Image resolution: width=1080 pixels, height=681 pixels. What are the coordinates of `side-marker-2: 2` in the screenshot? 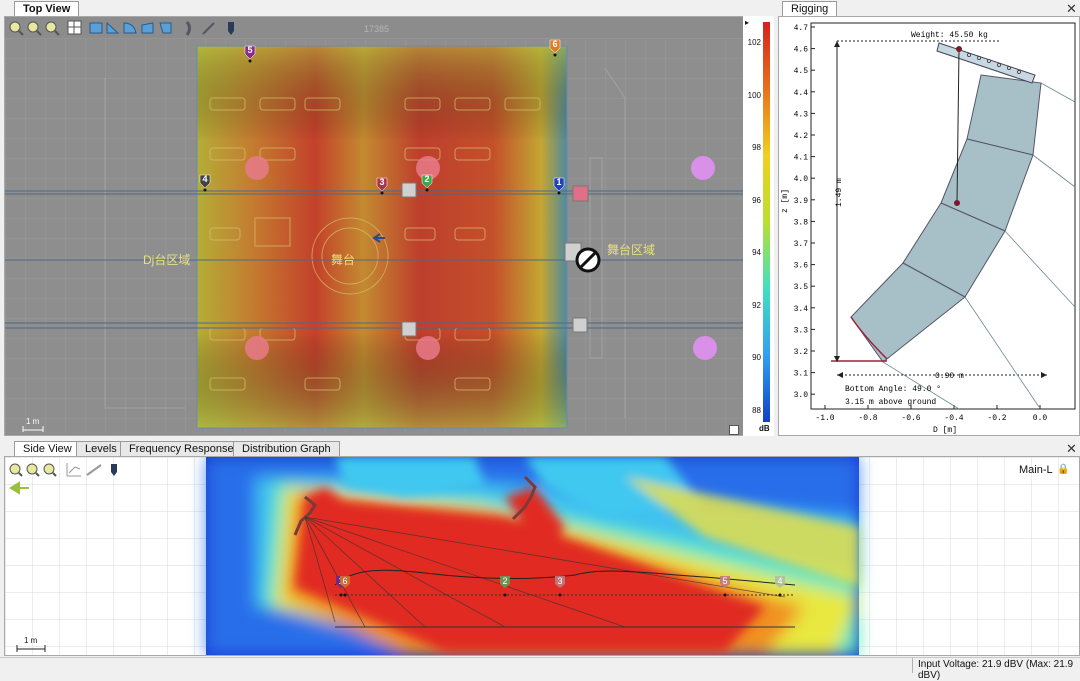 It's located at (505, 586).